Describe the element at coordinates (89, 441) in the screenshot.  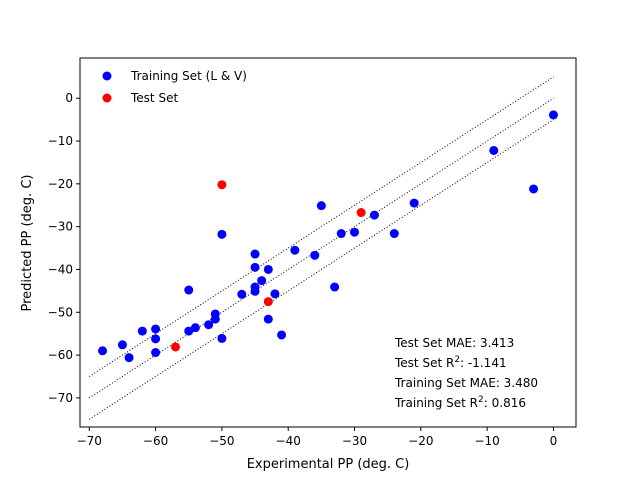
I see `x-tick-label: −70` at that location.